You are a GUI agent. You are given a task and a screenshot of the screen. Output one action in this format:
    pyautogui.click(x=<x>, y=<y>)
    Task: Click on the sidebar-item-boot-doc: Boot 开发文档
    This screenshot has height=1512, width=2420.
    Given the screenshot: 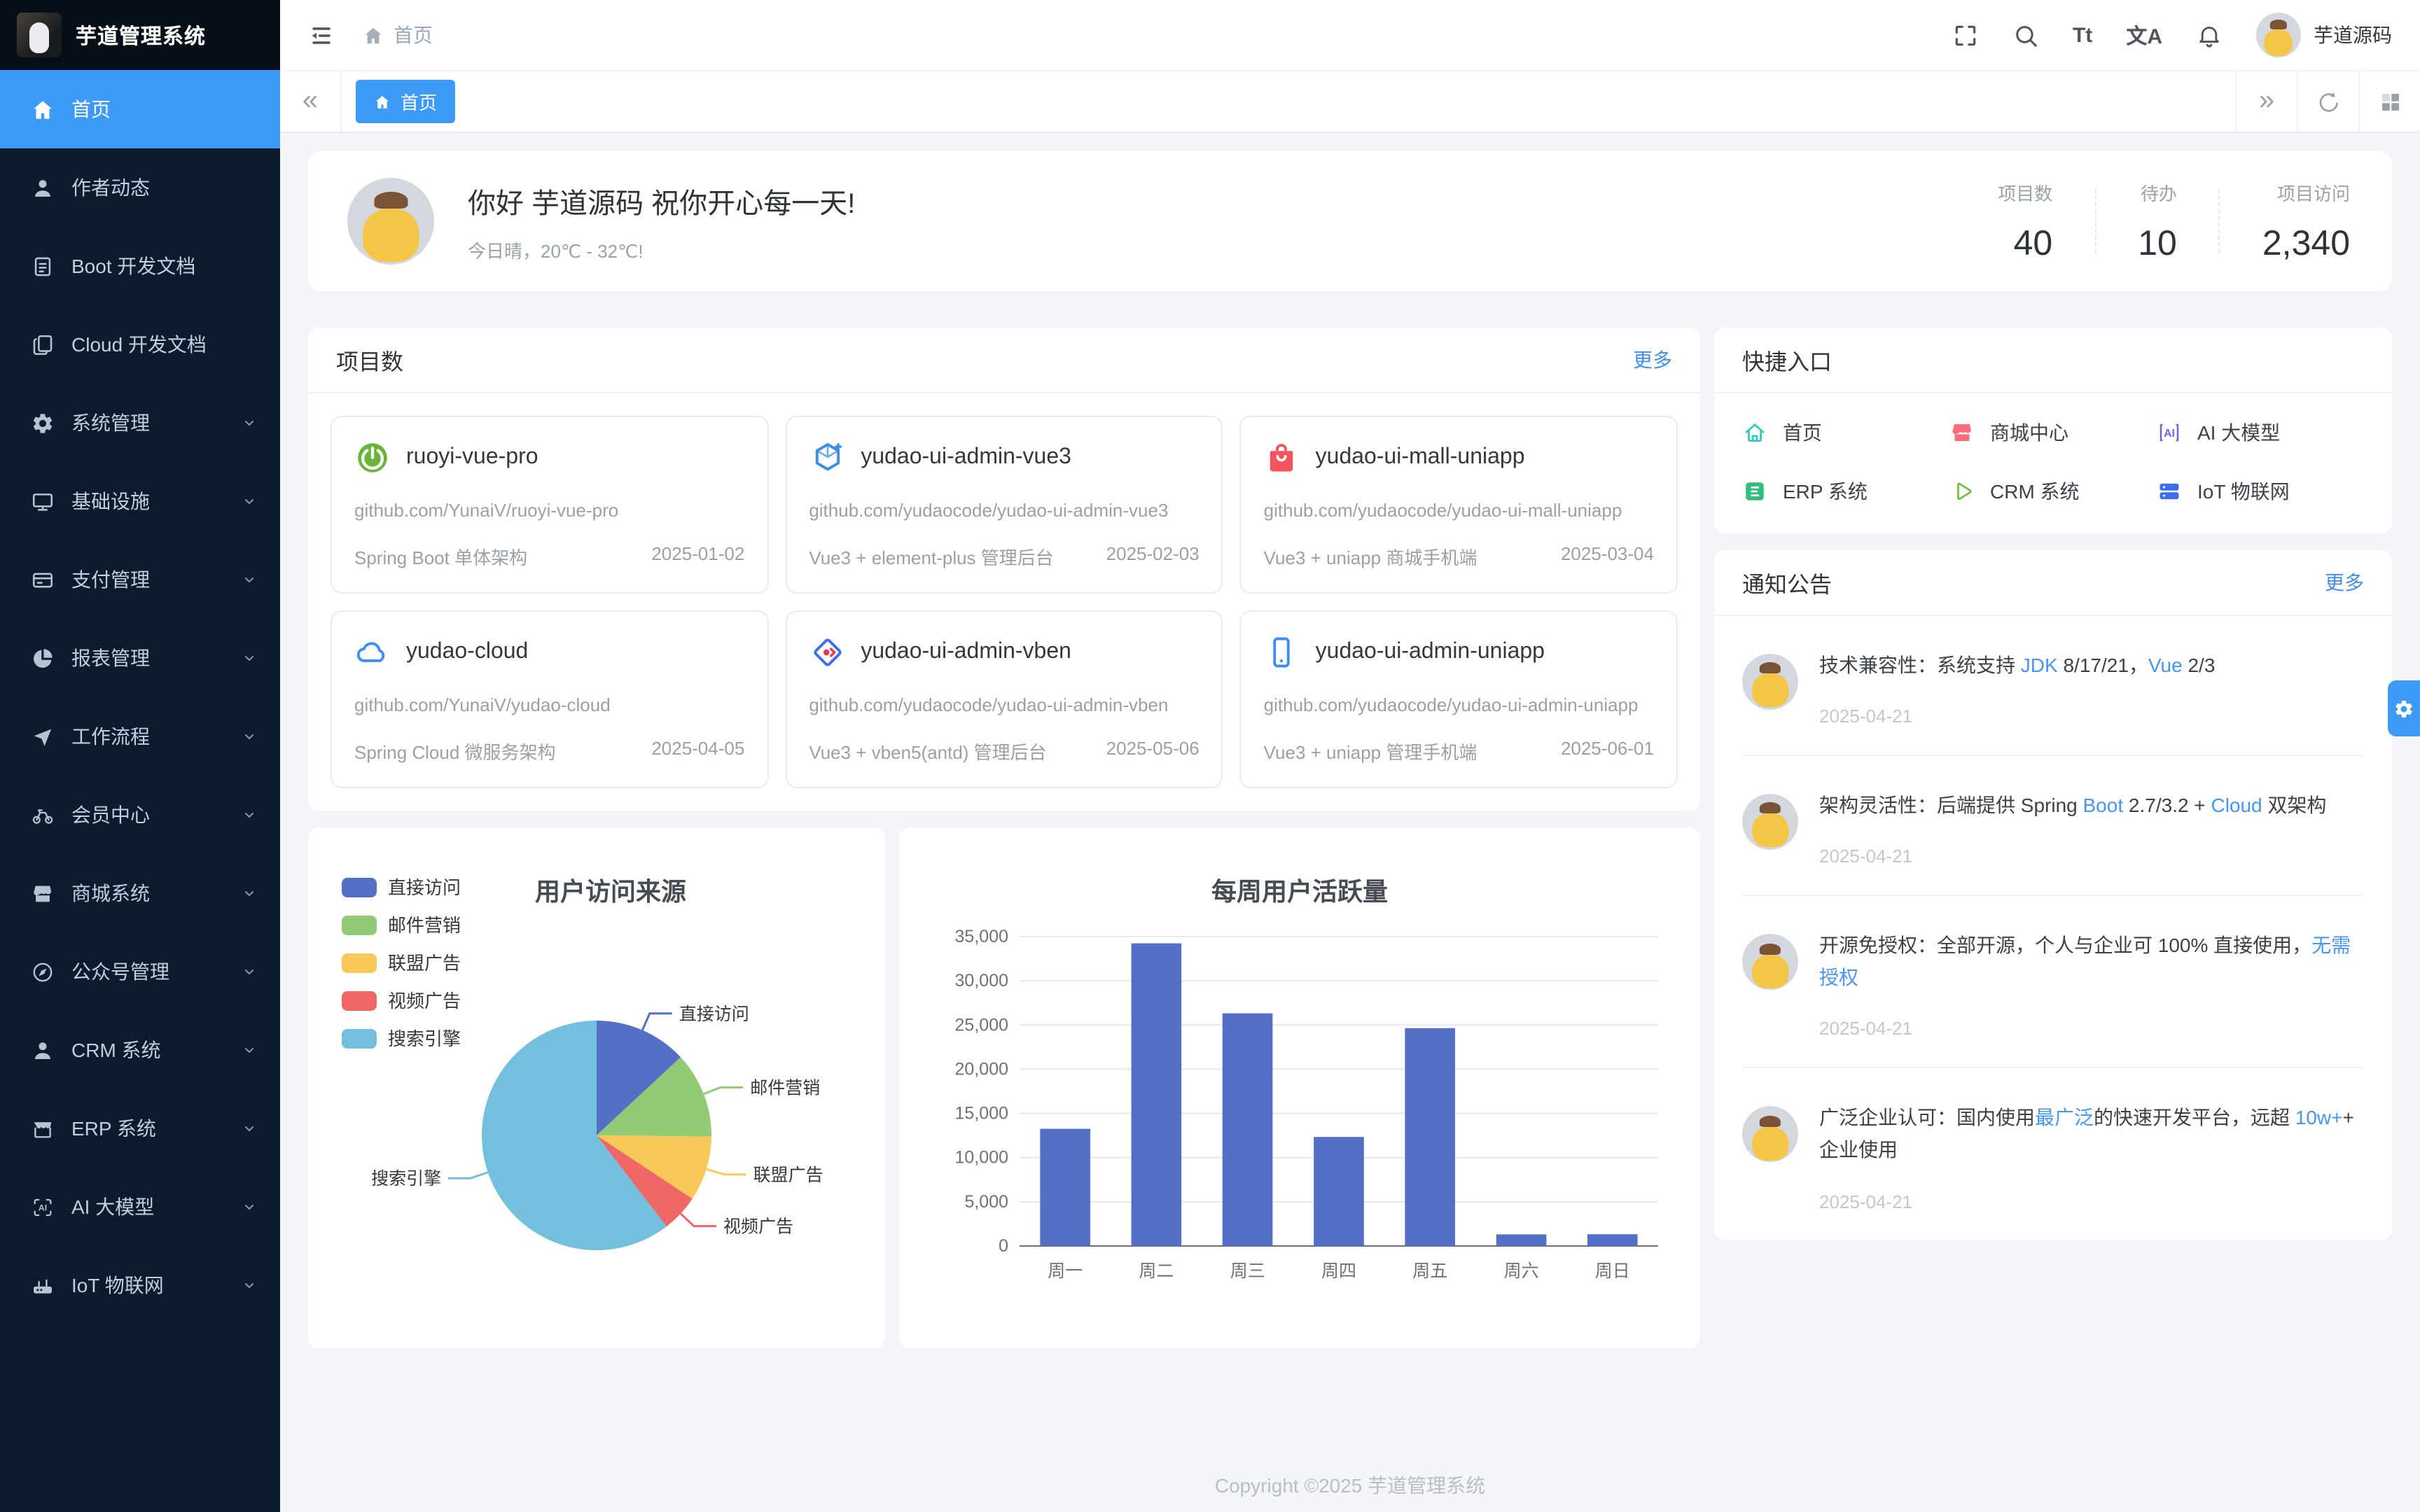 What is the action you would take?
    pyautogui.click(x=140, y=266)
    